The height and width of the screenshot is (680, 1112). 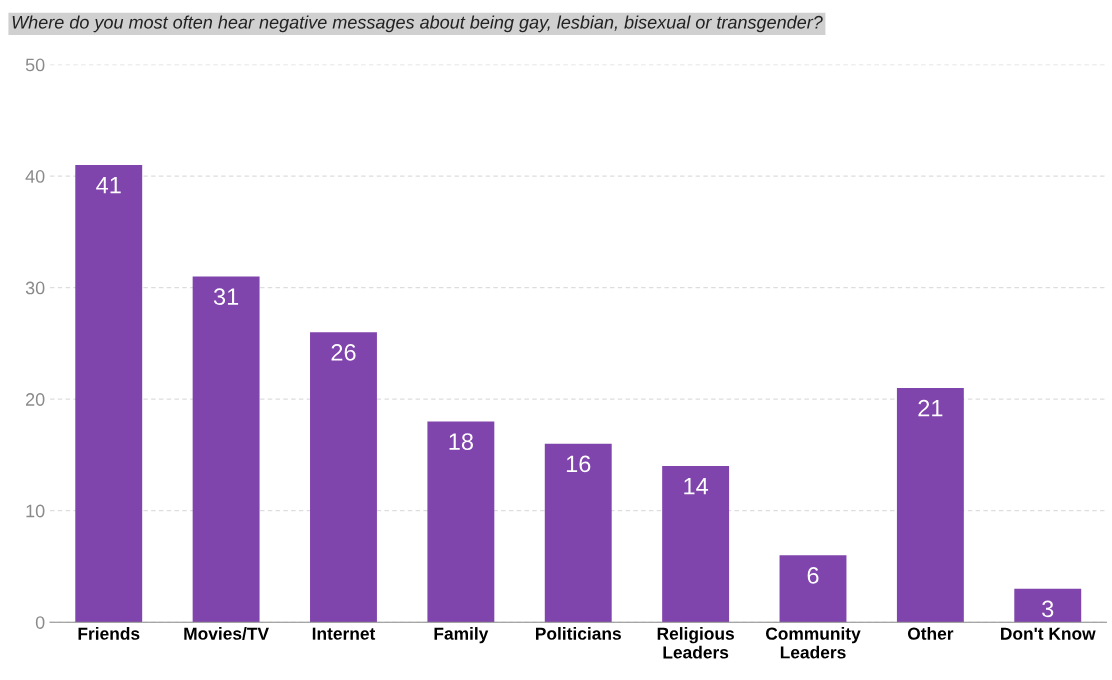 What do you see at coordinates (1048, 633) in the screenshot?
I see `x-tick-label: Don't Know` at bounding box center [1048, 633].